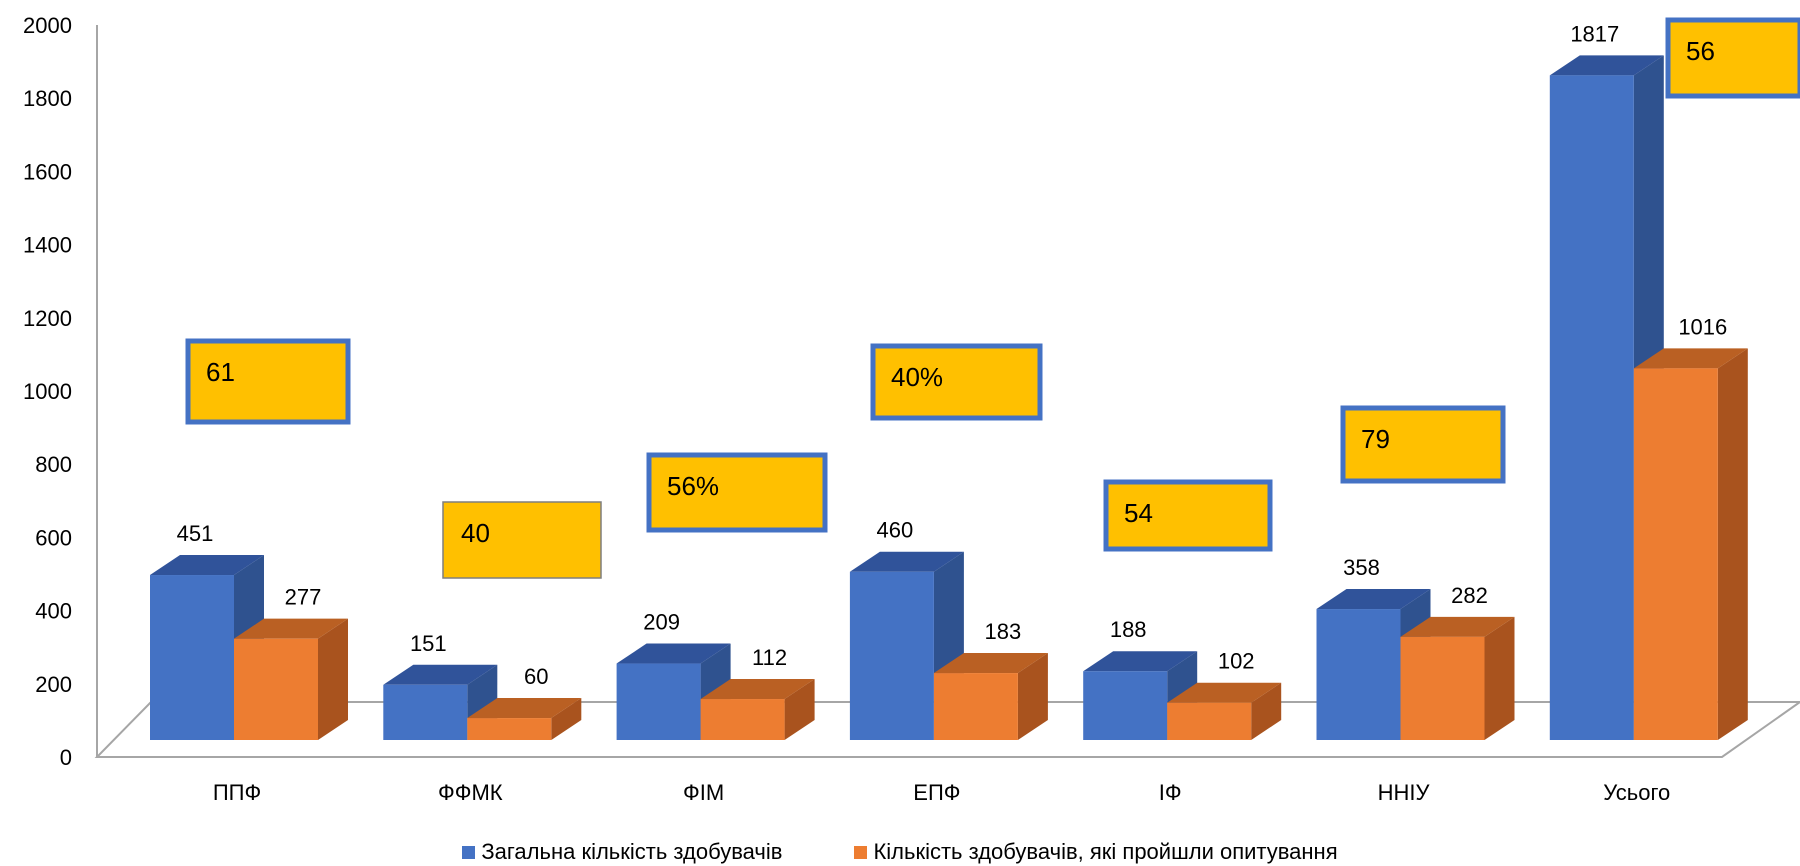 The width and height of the screenshot is (1800, 866). Describe the element at coordinates (769, 657) in the screenshot. I see `data-label: 112` at that location.